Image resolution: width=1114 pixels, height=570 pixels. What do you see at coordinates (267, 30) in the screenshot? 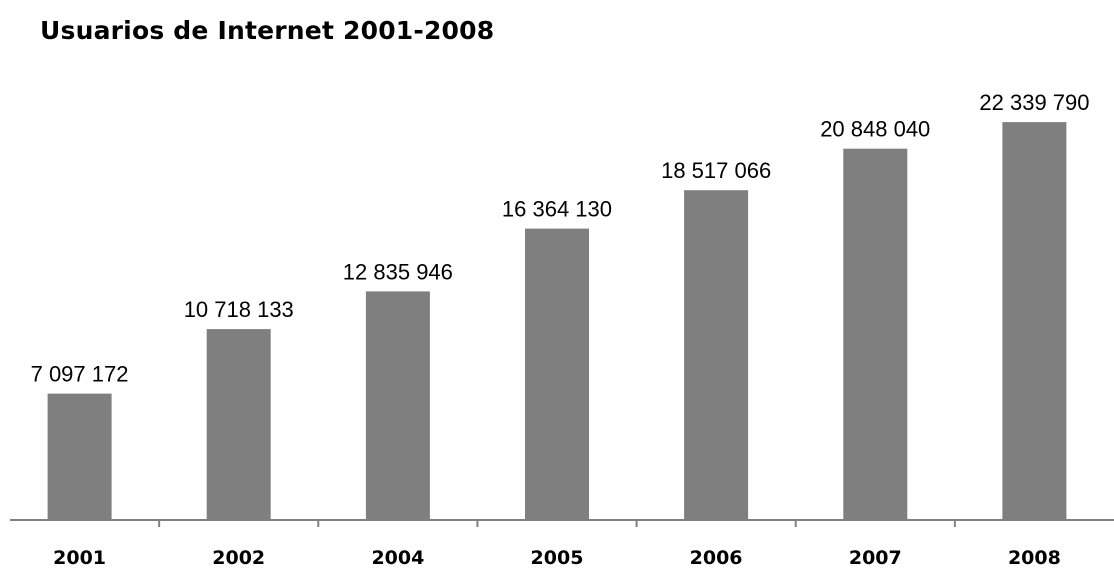
I see `chart-title: Usuarios de Internet 2001-2008` at bounding box center [267, 30].